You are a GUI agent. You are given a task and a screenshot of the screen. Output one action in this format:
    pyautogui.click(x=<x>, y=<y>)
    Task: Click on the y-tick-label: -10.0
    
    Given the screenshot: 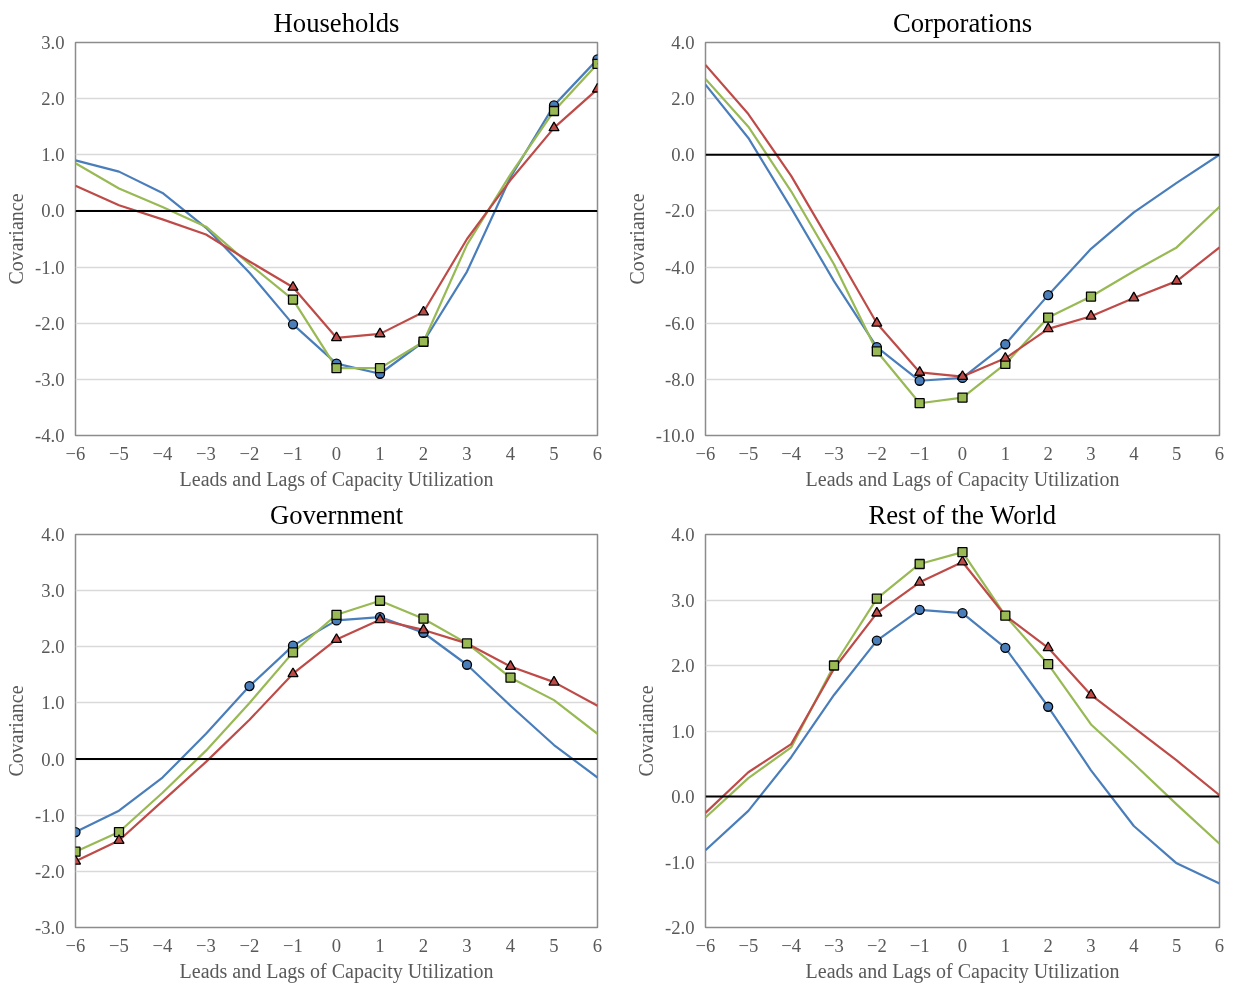 What is the action you would take?
    pyautogui.click(x=675, y=435)
    